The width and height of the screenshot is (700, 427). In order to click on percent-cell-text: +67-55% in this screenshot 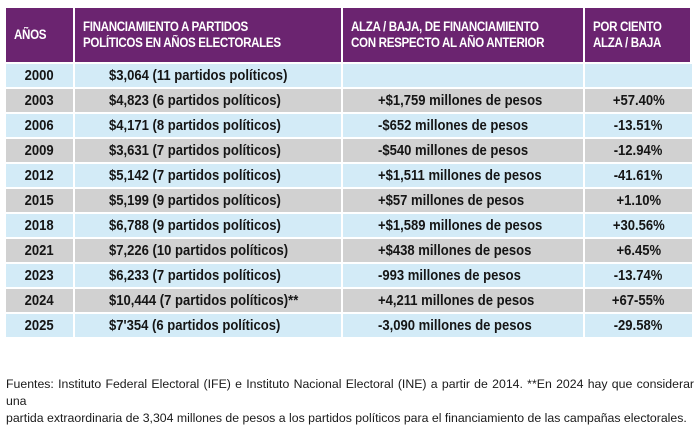, I will do `click(638, 300)`.